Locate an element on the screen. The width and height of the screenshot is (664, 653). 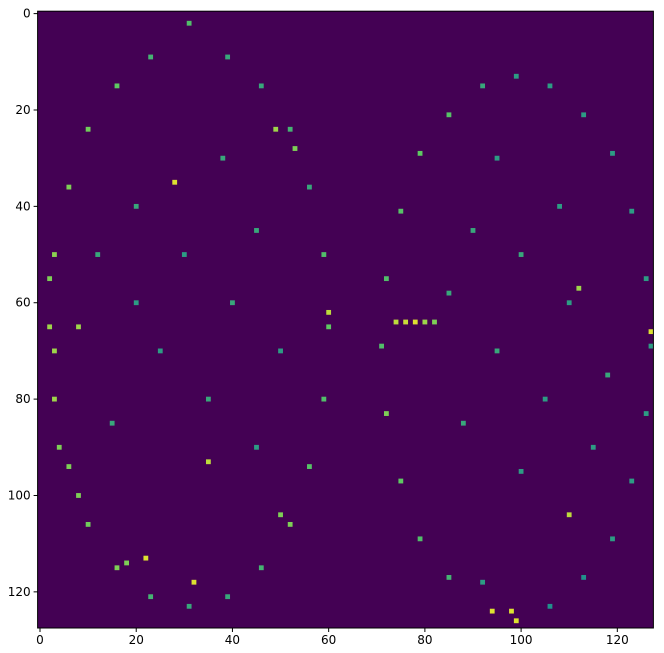
y-tick-label: 100 is located at coordinates (19, 495).